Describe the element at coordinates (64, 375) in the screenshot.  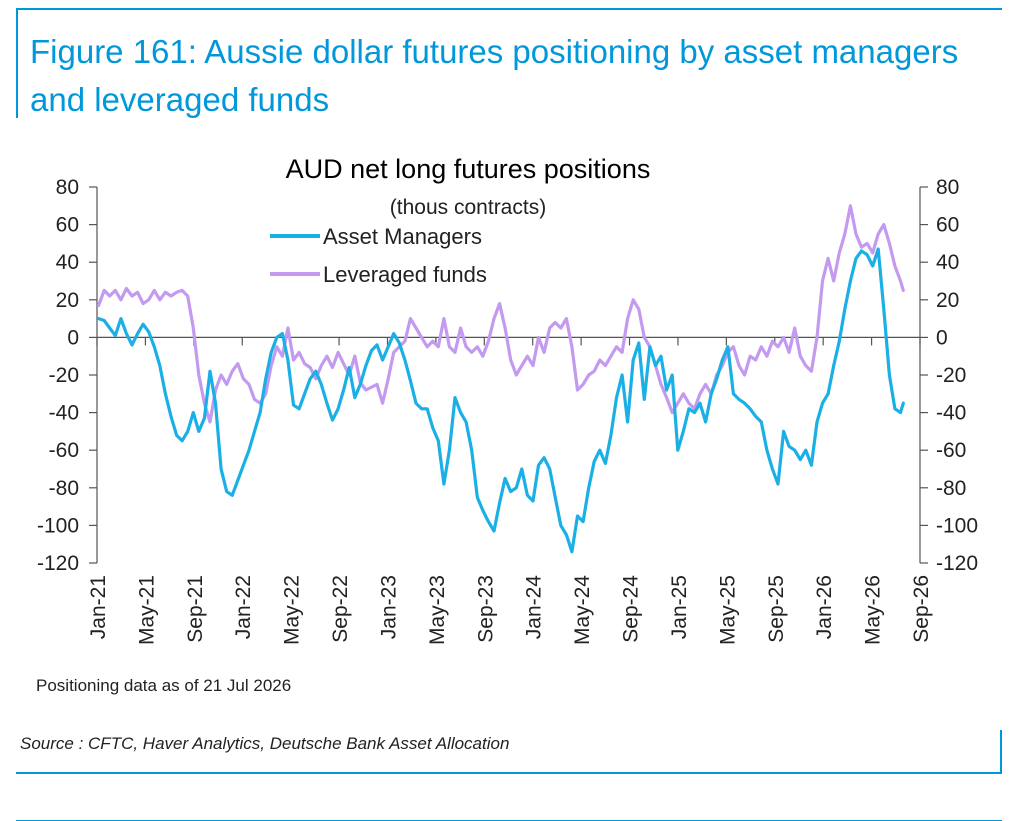
I see `y-tick-label-left: -20` at that location.